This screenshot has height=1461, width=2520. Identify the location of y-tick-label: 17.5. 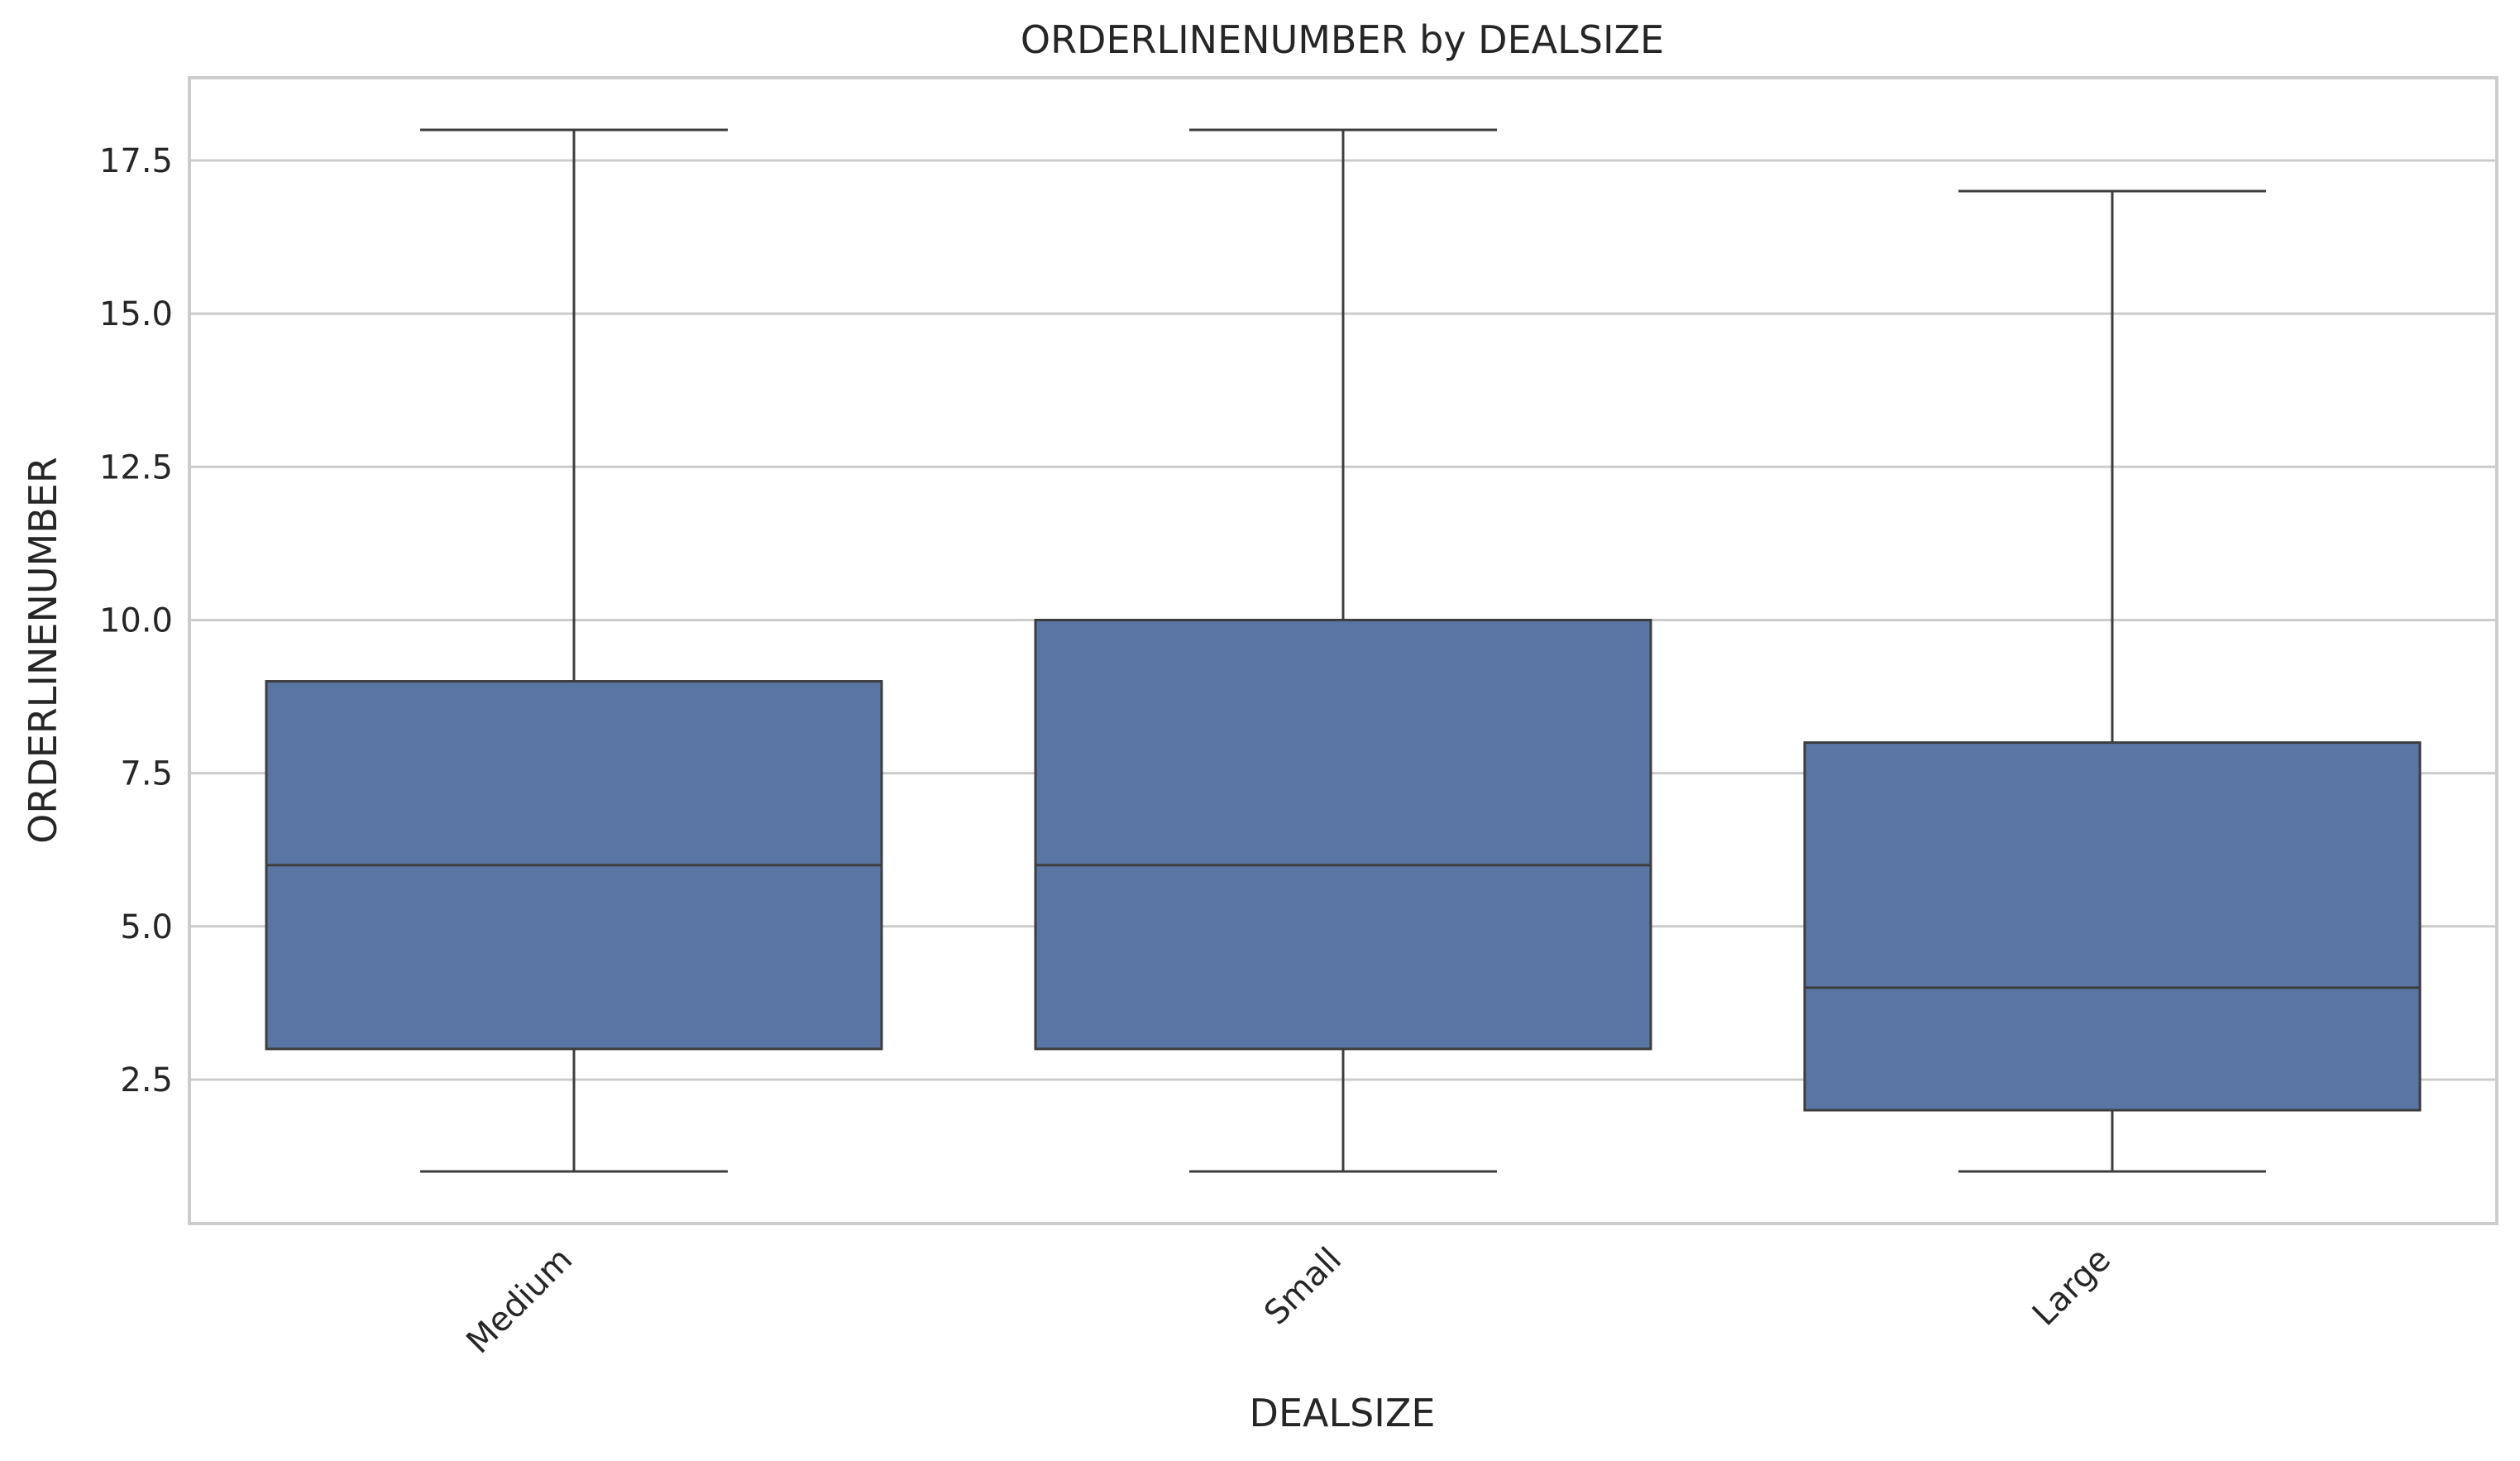
(136, 161).